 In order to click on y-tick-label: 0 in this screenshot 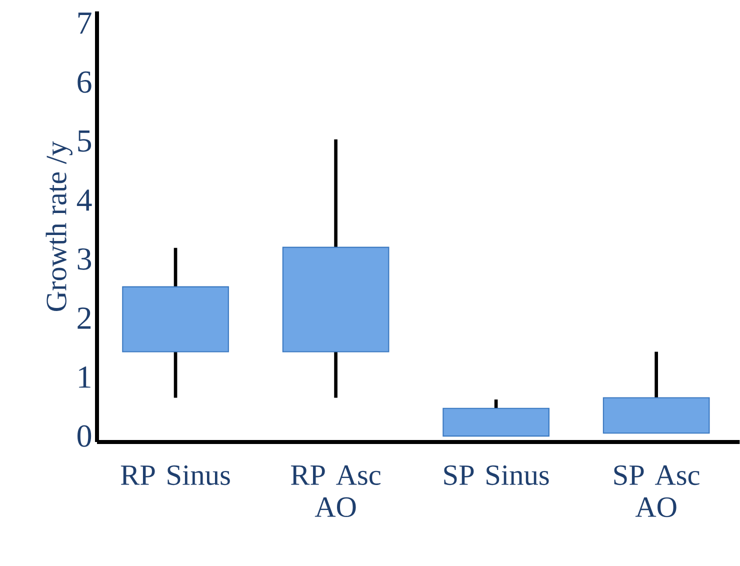, I will do `click(85, 436)`.